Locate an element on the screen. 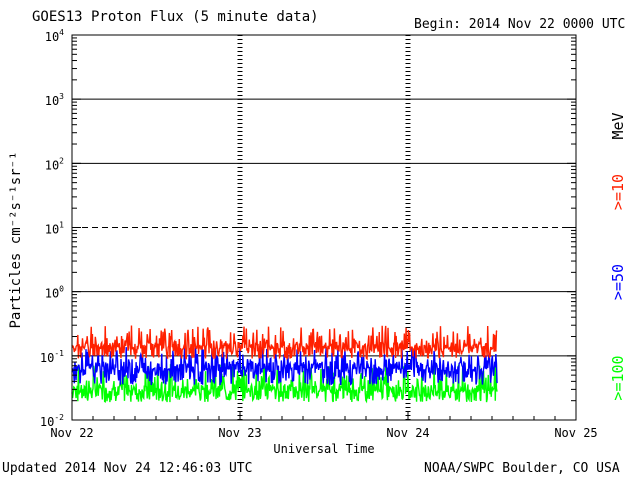  x-axis: Nov 22 Nov 23 Nov 24 Nov 25 is located at coordinates (324, 426).